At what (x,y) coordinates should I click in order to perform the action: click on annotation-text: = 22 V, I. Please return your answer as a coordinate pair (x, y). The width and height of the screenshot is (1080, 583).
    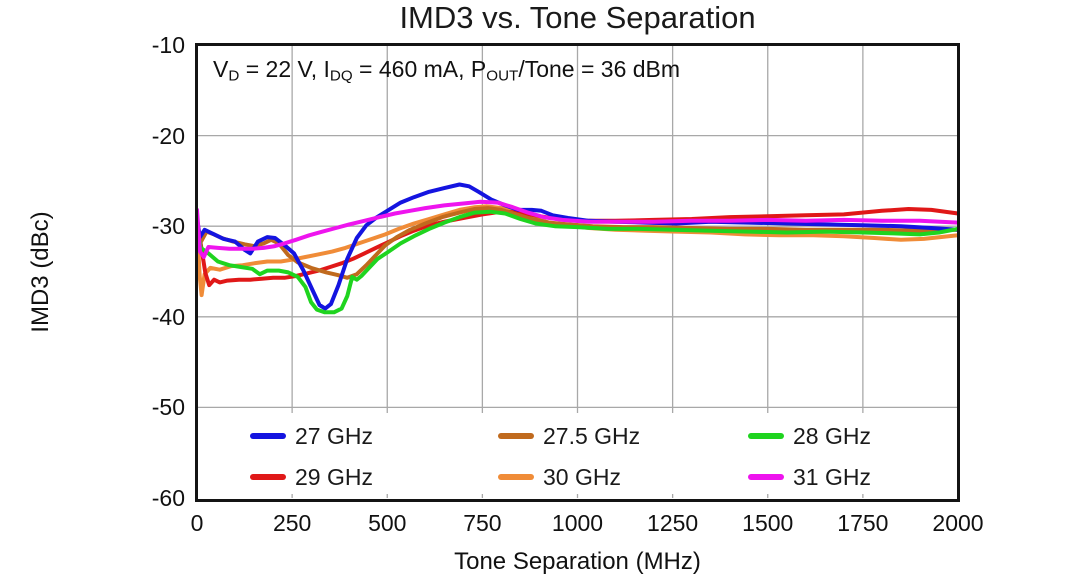
    Looking at the image, I should click on (284, 69).